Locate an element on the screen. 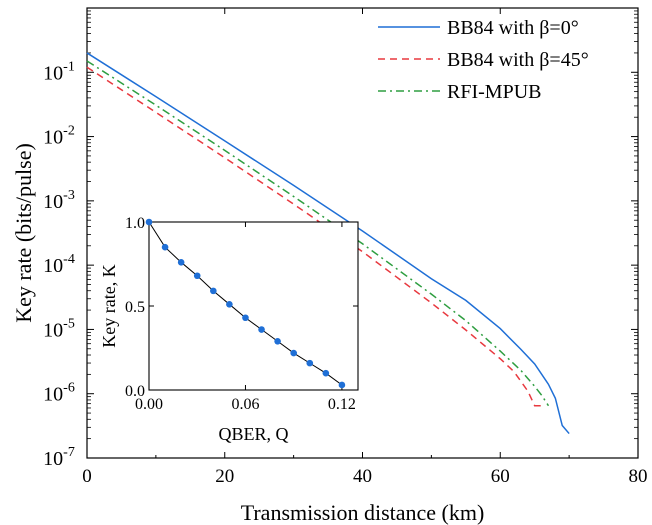 Image resolution: width=652 pixels, height=525 pixels. inset-y-tick-label: 1.0 is located at coordinates (135, 223).